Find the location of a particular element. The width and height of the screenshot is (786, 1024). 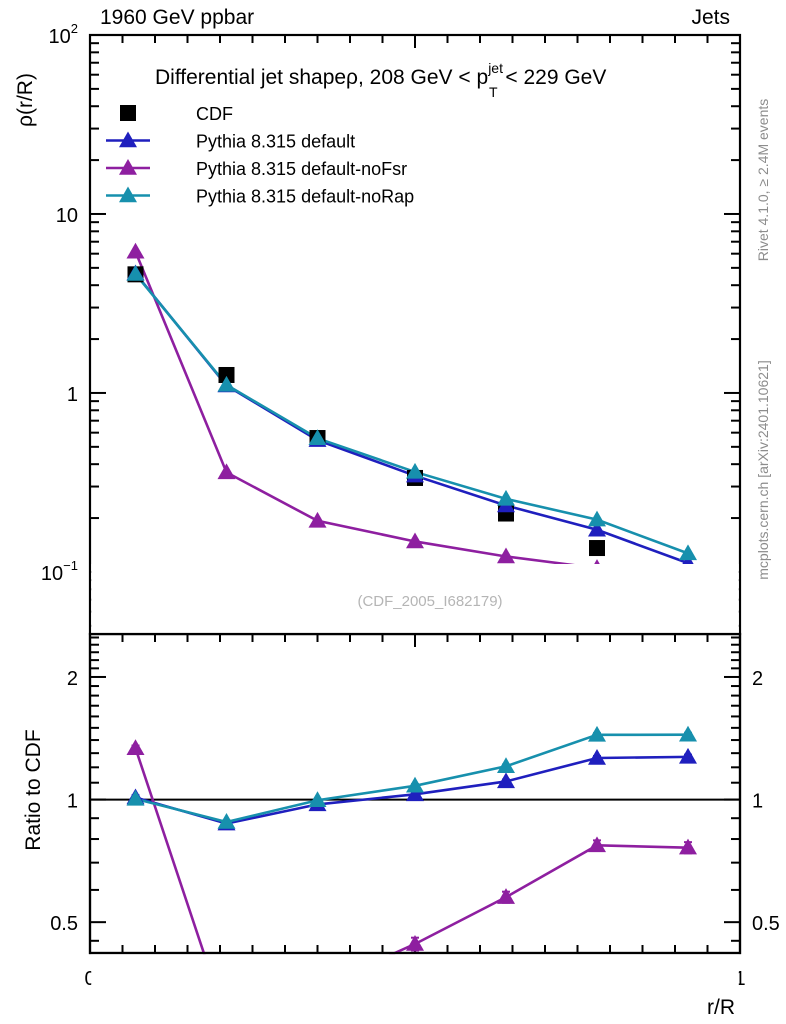

ratio-ylabel: Ratio to CDF is located at coordinates (33, 789).